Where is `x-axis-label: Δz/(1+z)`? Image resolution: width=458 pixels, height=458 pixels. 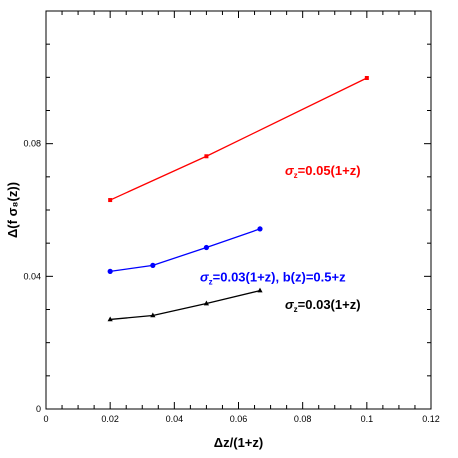
x-axis-label: Δz/(1+z) is located at coordinates (238, 442).